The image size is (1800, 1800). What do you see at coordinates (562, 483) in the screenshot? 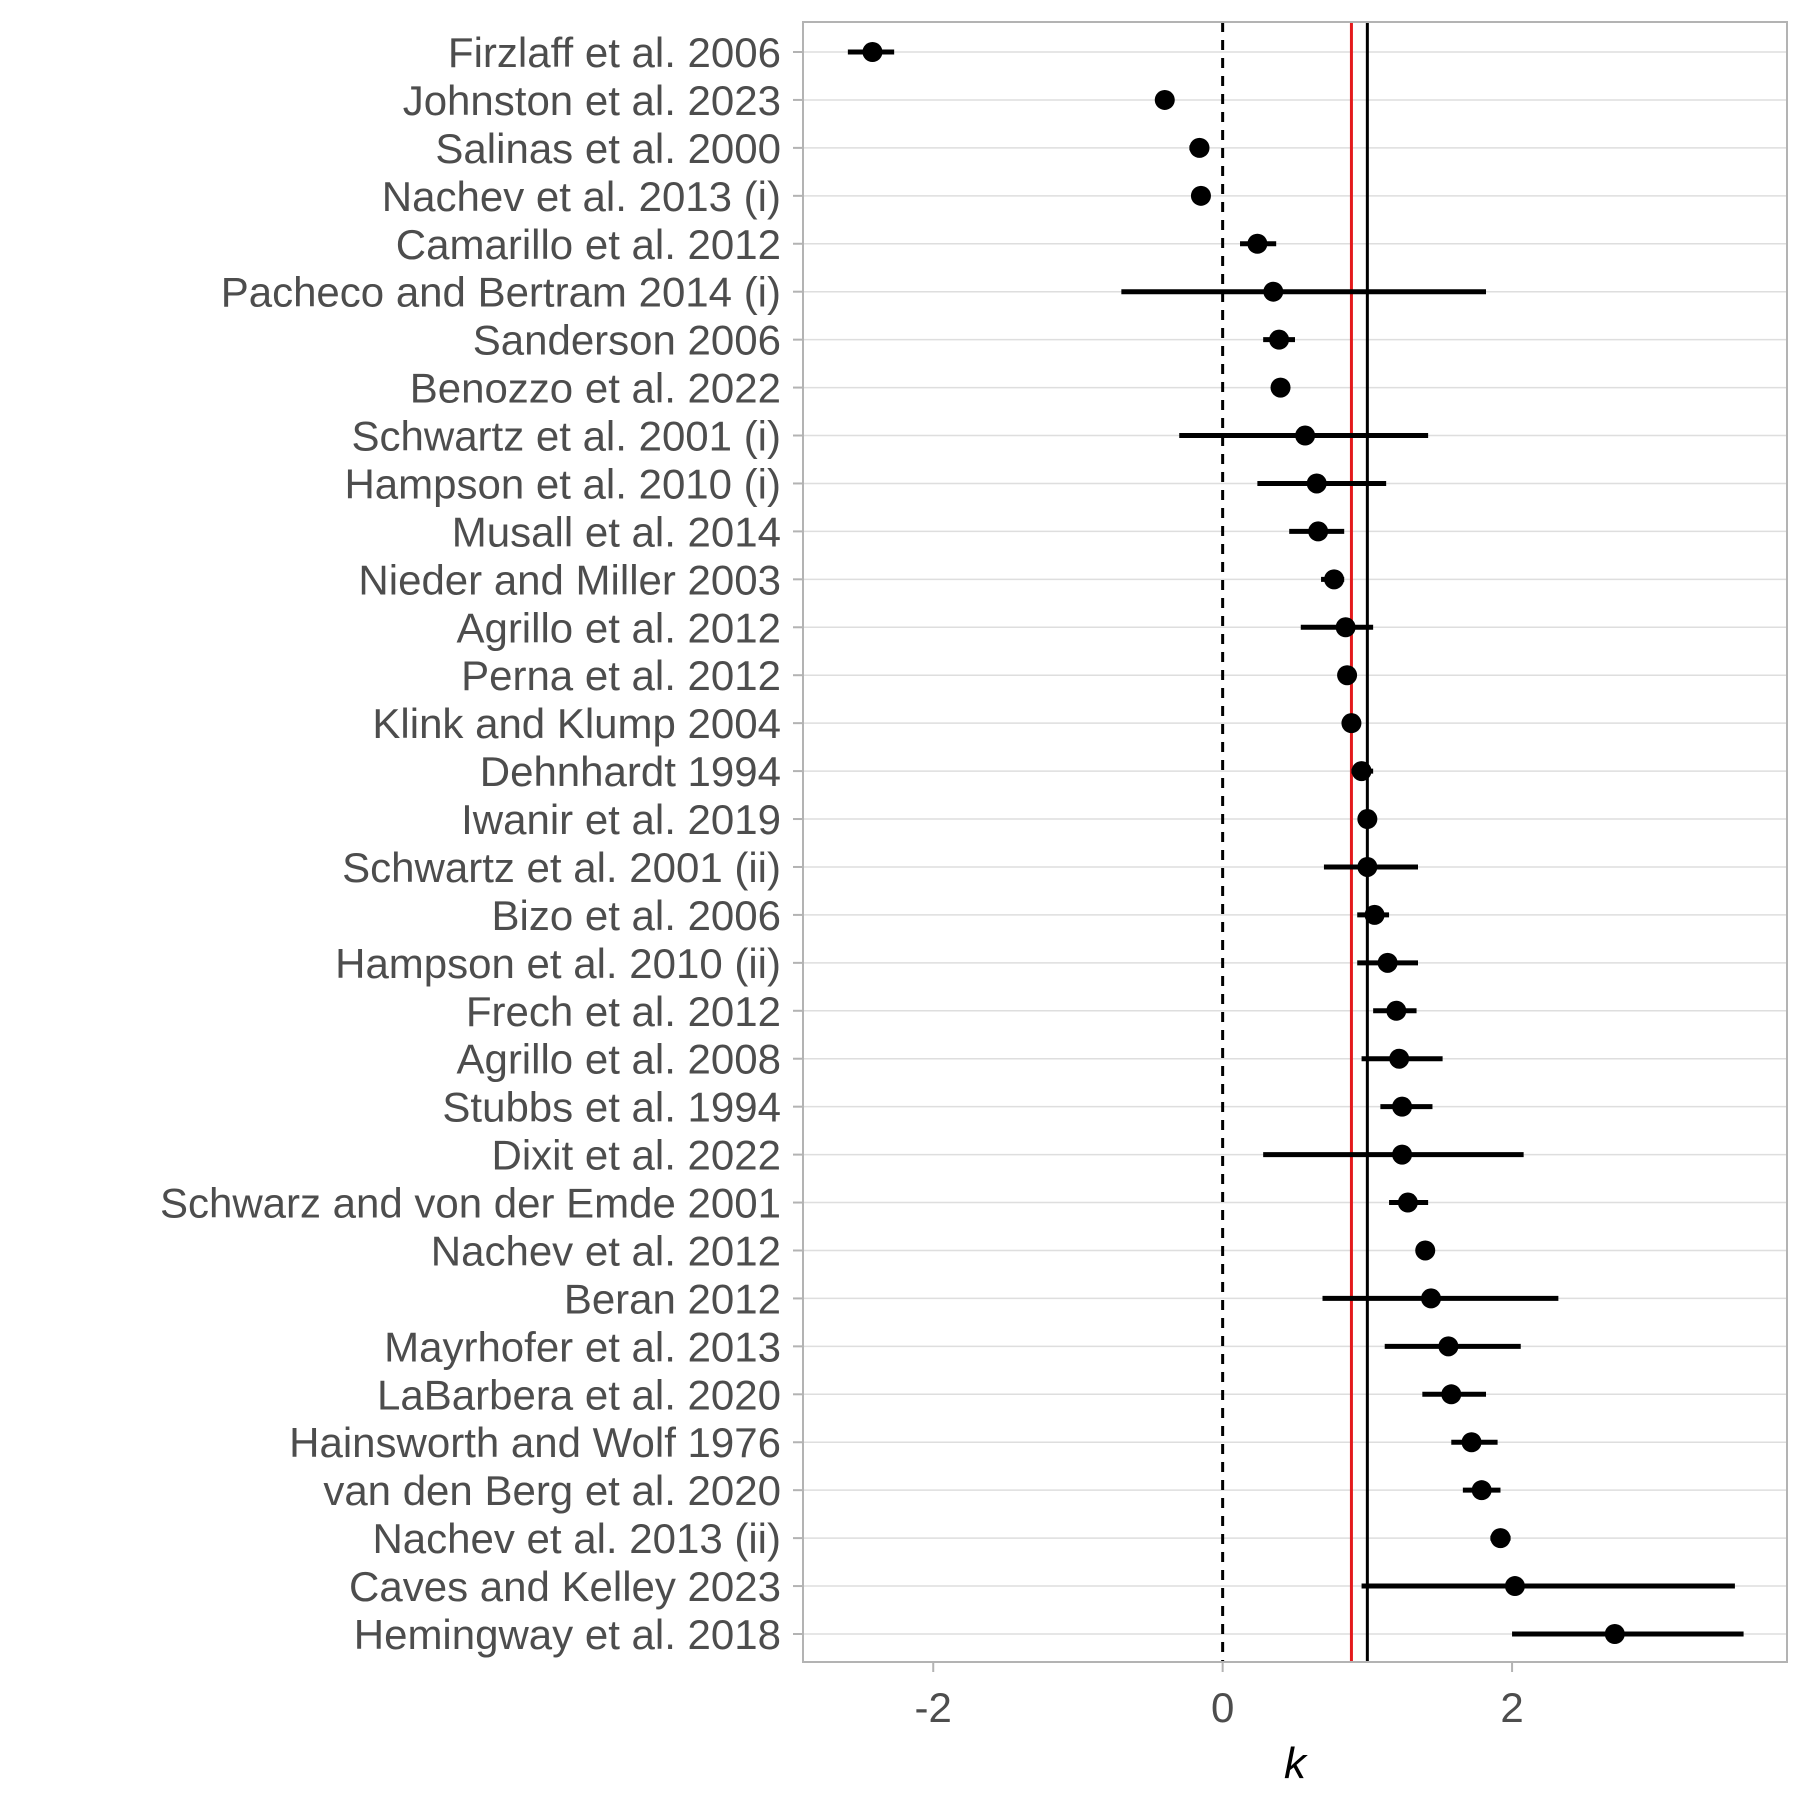
I see `study-label: Hampson et al. 2010 (i)` at bounding box center [562, 483].